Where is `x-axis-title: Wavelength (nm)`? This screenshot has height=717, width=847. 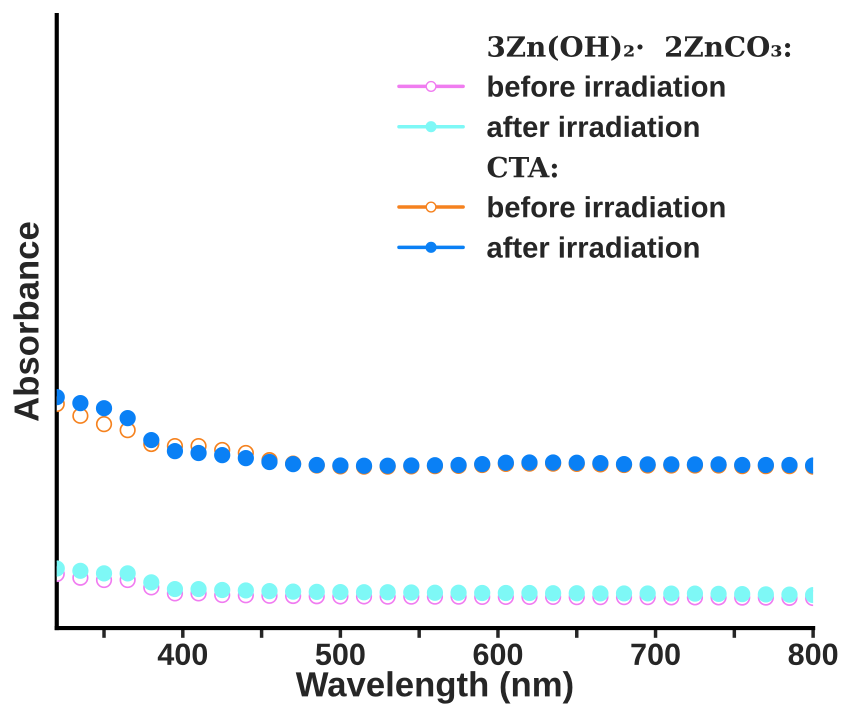
x-axis-title: Wavelength (nm) is located at coordinates (434, 687).